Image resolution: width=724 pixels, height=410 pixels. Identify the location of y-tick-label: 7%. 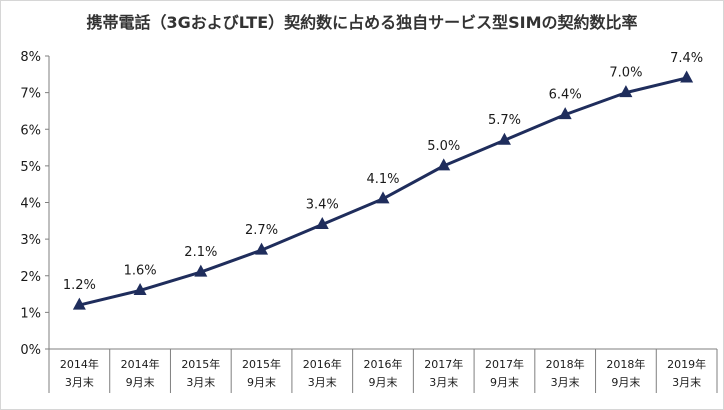
(30, 94).